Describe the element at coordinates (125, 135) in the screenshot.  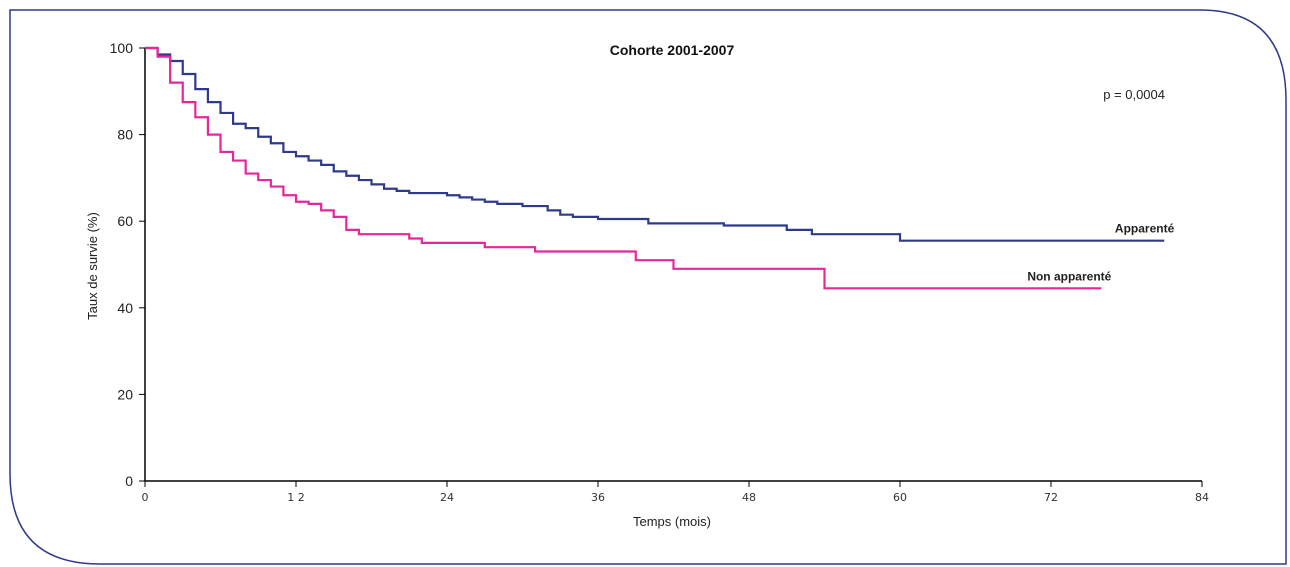
I see `y-tick-label: 80` at that location.